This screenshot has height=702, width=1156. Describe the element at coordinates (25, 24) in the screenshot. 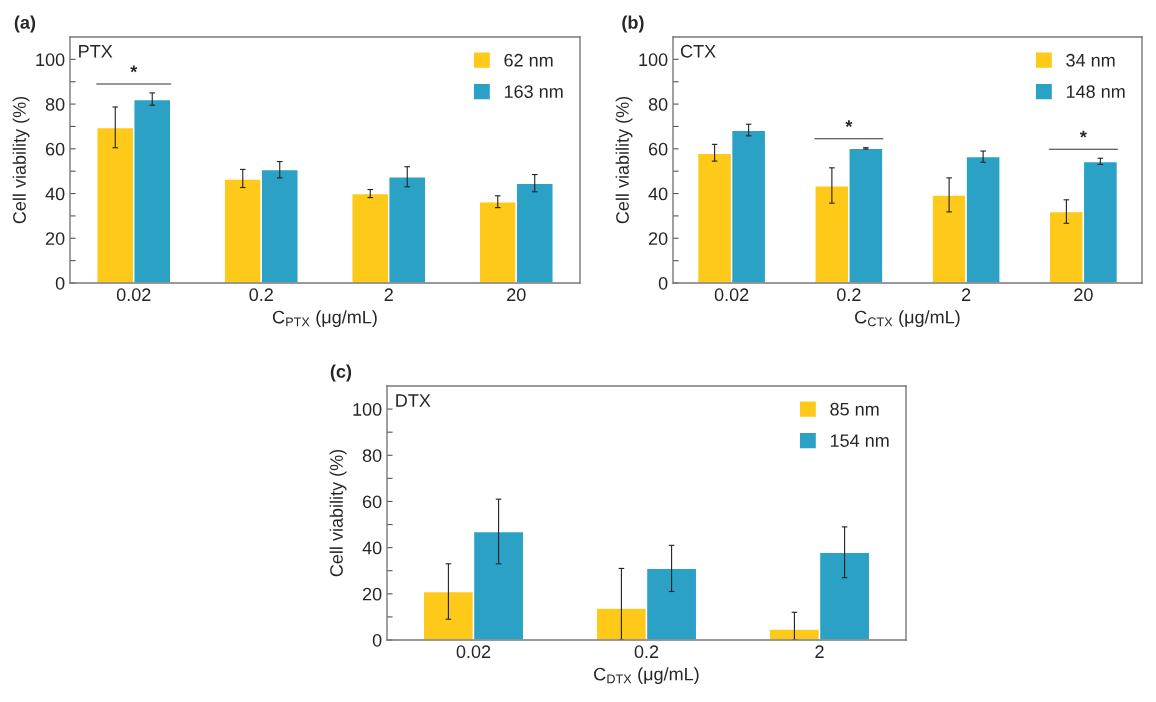

I see `chart-title: (a)` at that location.